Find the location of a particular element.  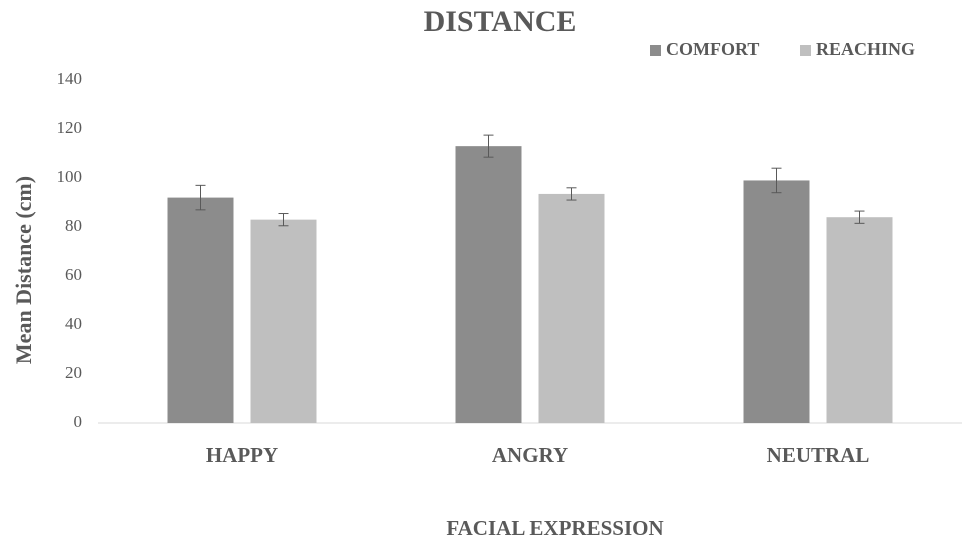

y-tick-label: 80 is located at coordinates (73, 225).